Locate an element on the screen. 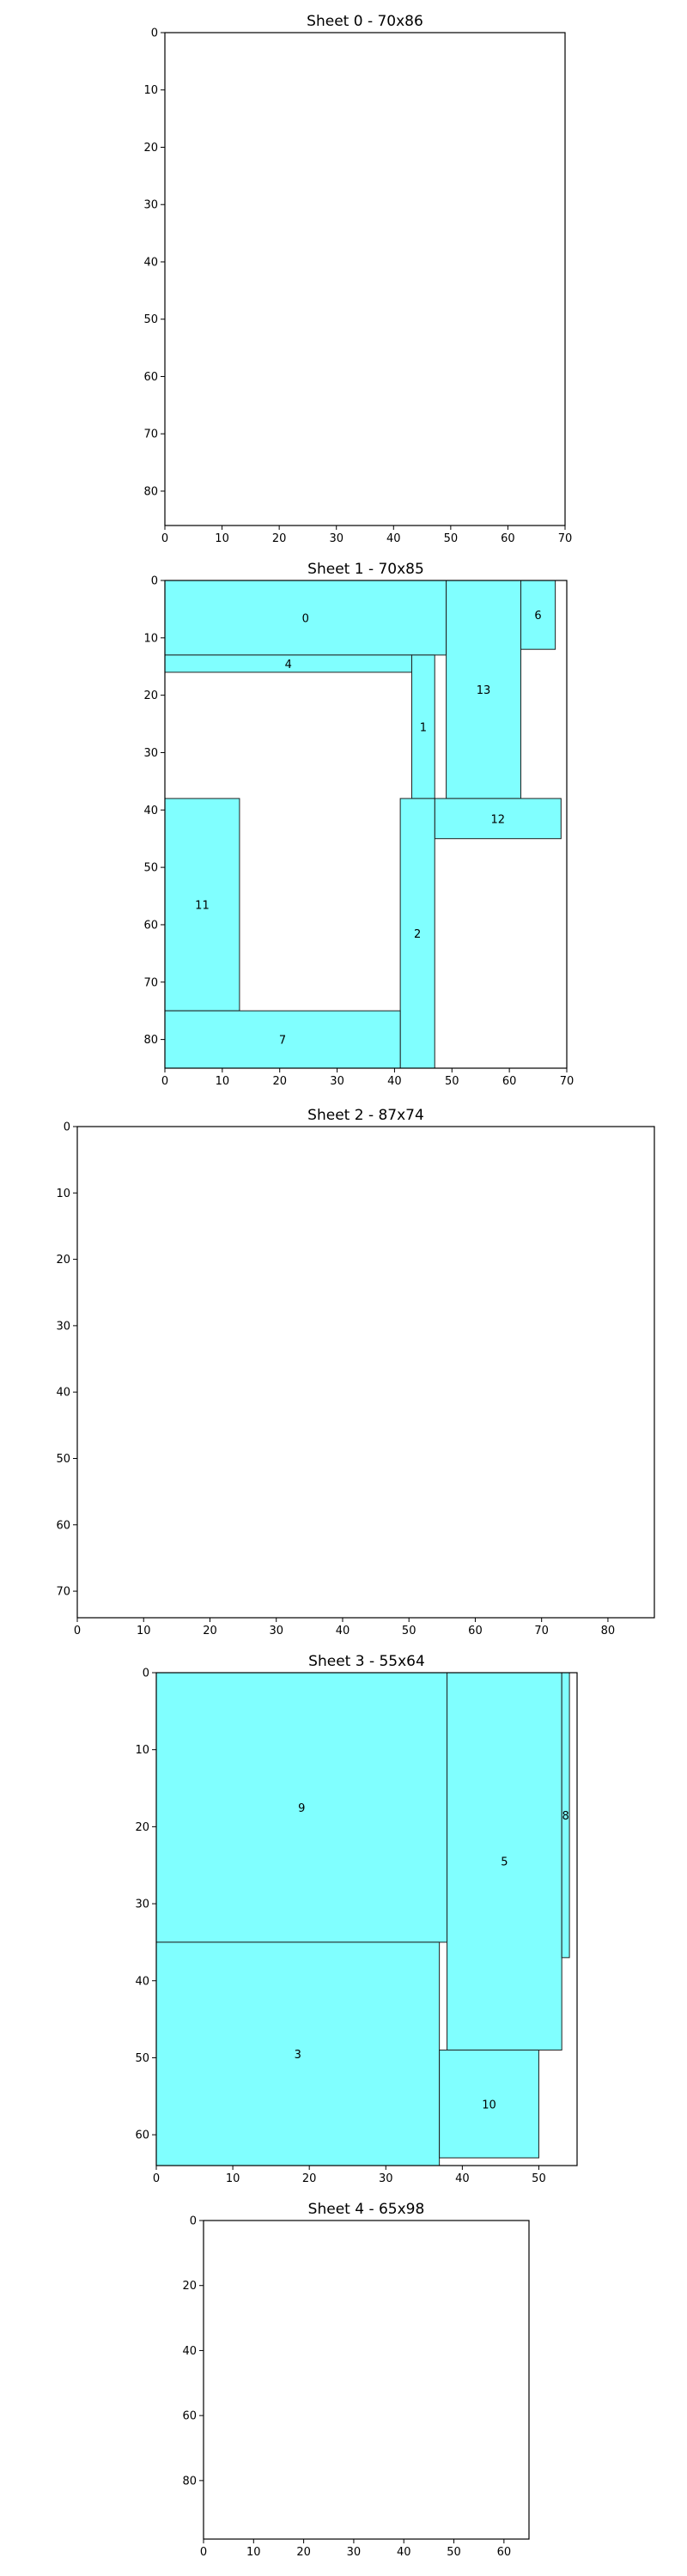 The height and width of the screenshot is (2576, 687). piece-label-2: 2 is located at coordinates (417, 935).